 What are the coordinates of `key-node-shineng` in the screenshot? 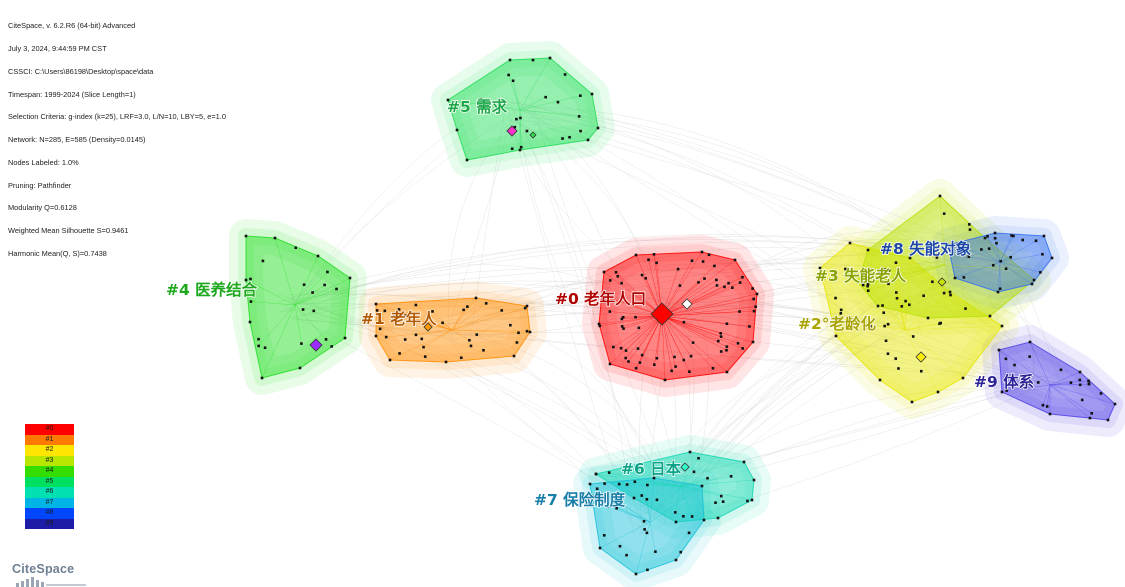 It's located at (942, 282).